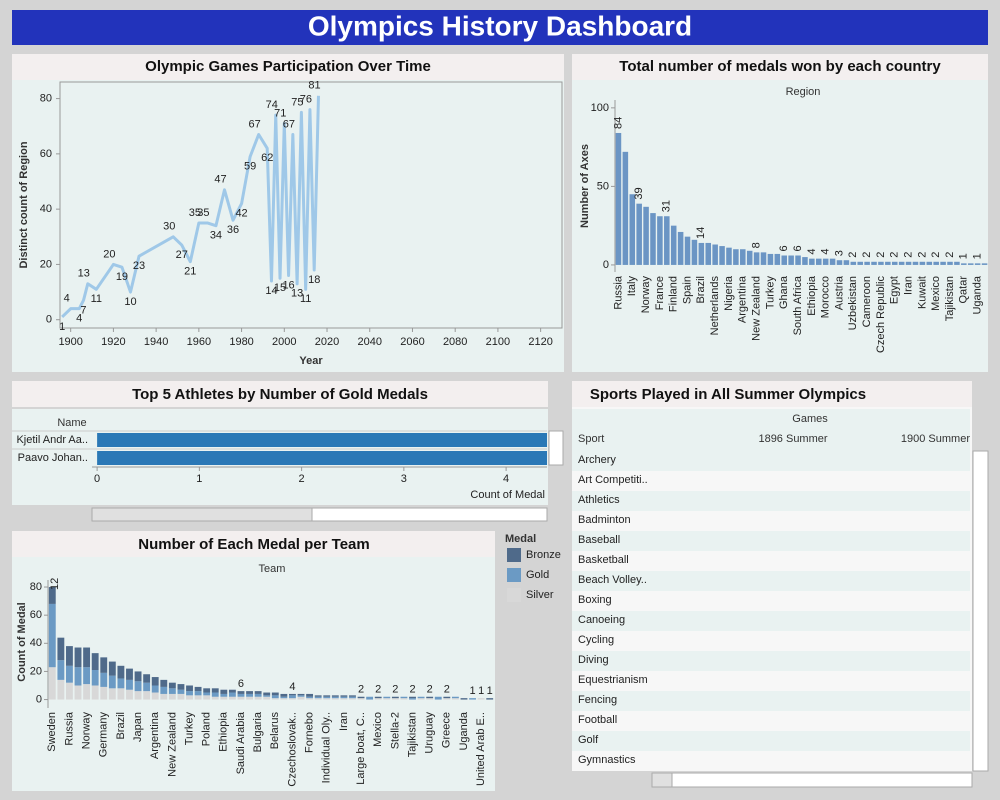 This screenshot has width=1000, height=800. Describe the element at coordinates (601, 620) in the screenshot. I see `row-label: Canoeing` at that location.